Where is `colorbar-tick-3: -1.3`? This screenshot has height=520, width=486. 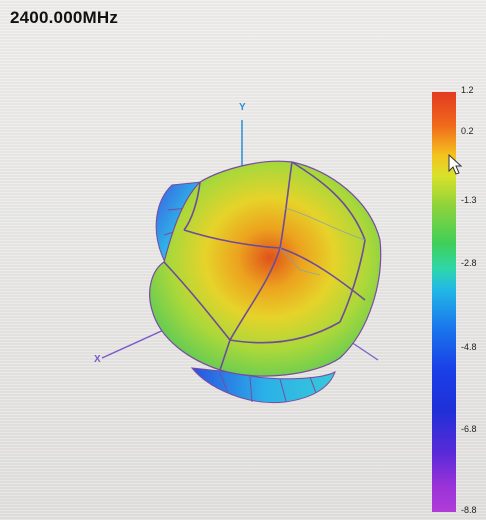 colorbar-tick-3: -1.3 is located at coordinates (469, 200).